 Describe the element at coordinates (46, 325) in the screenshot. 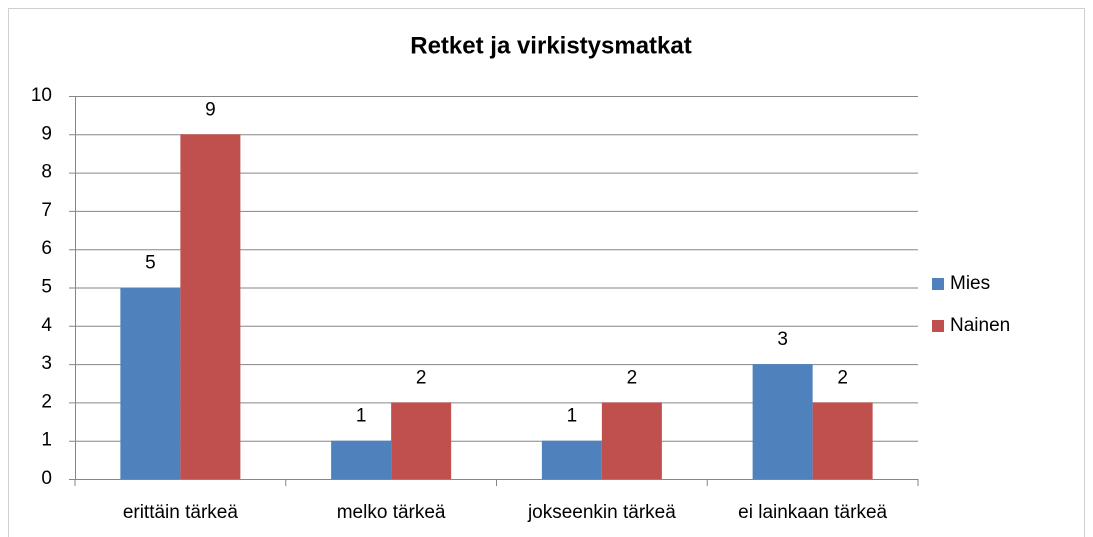

I see `y-tick-label: 4` at that location.